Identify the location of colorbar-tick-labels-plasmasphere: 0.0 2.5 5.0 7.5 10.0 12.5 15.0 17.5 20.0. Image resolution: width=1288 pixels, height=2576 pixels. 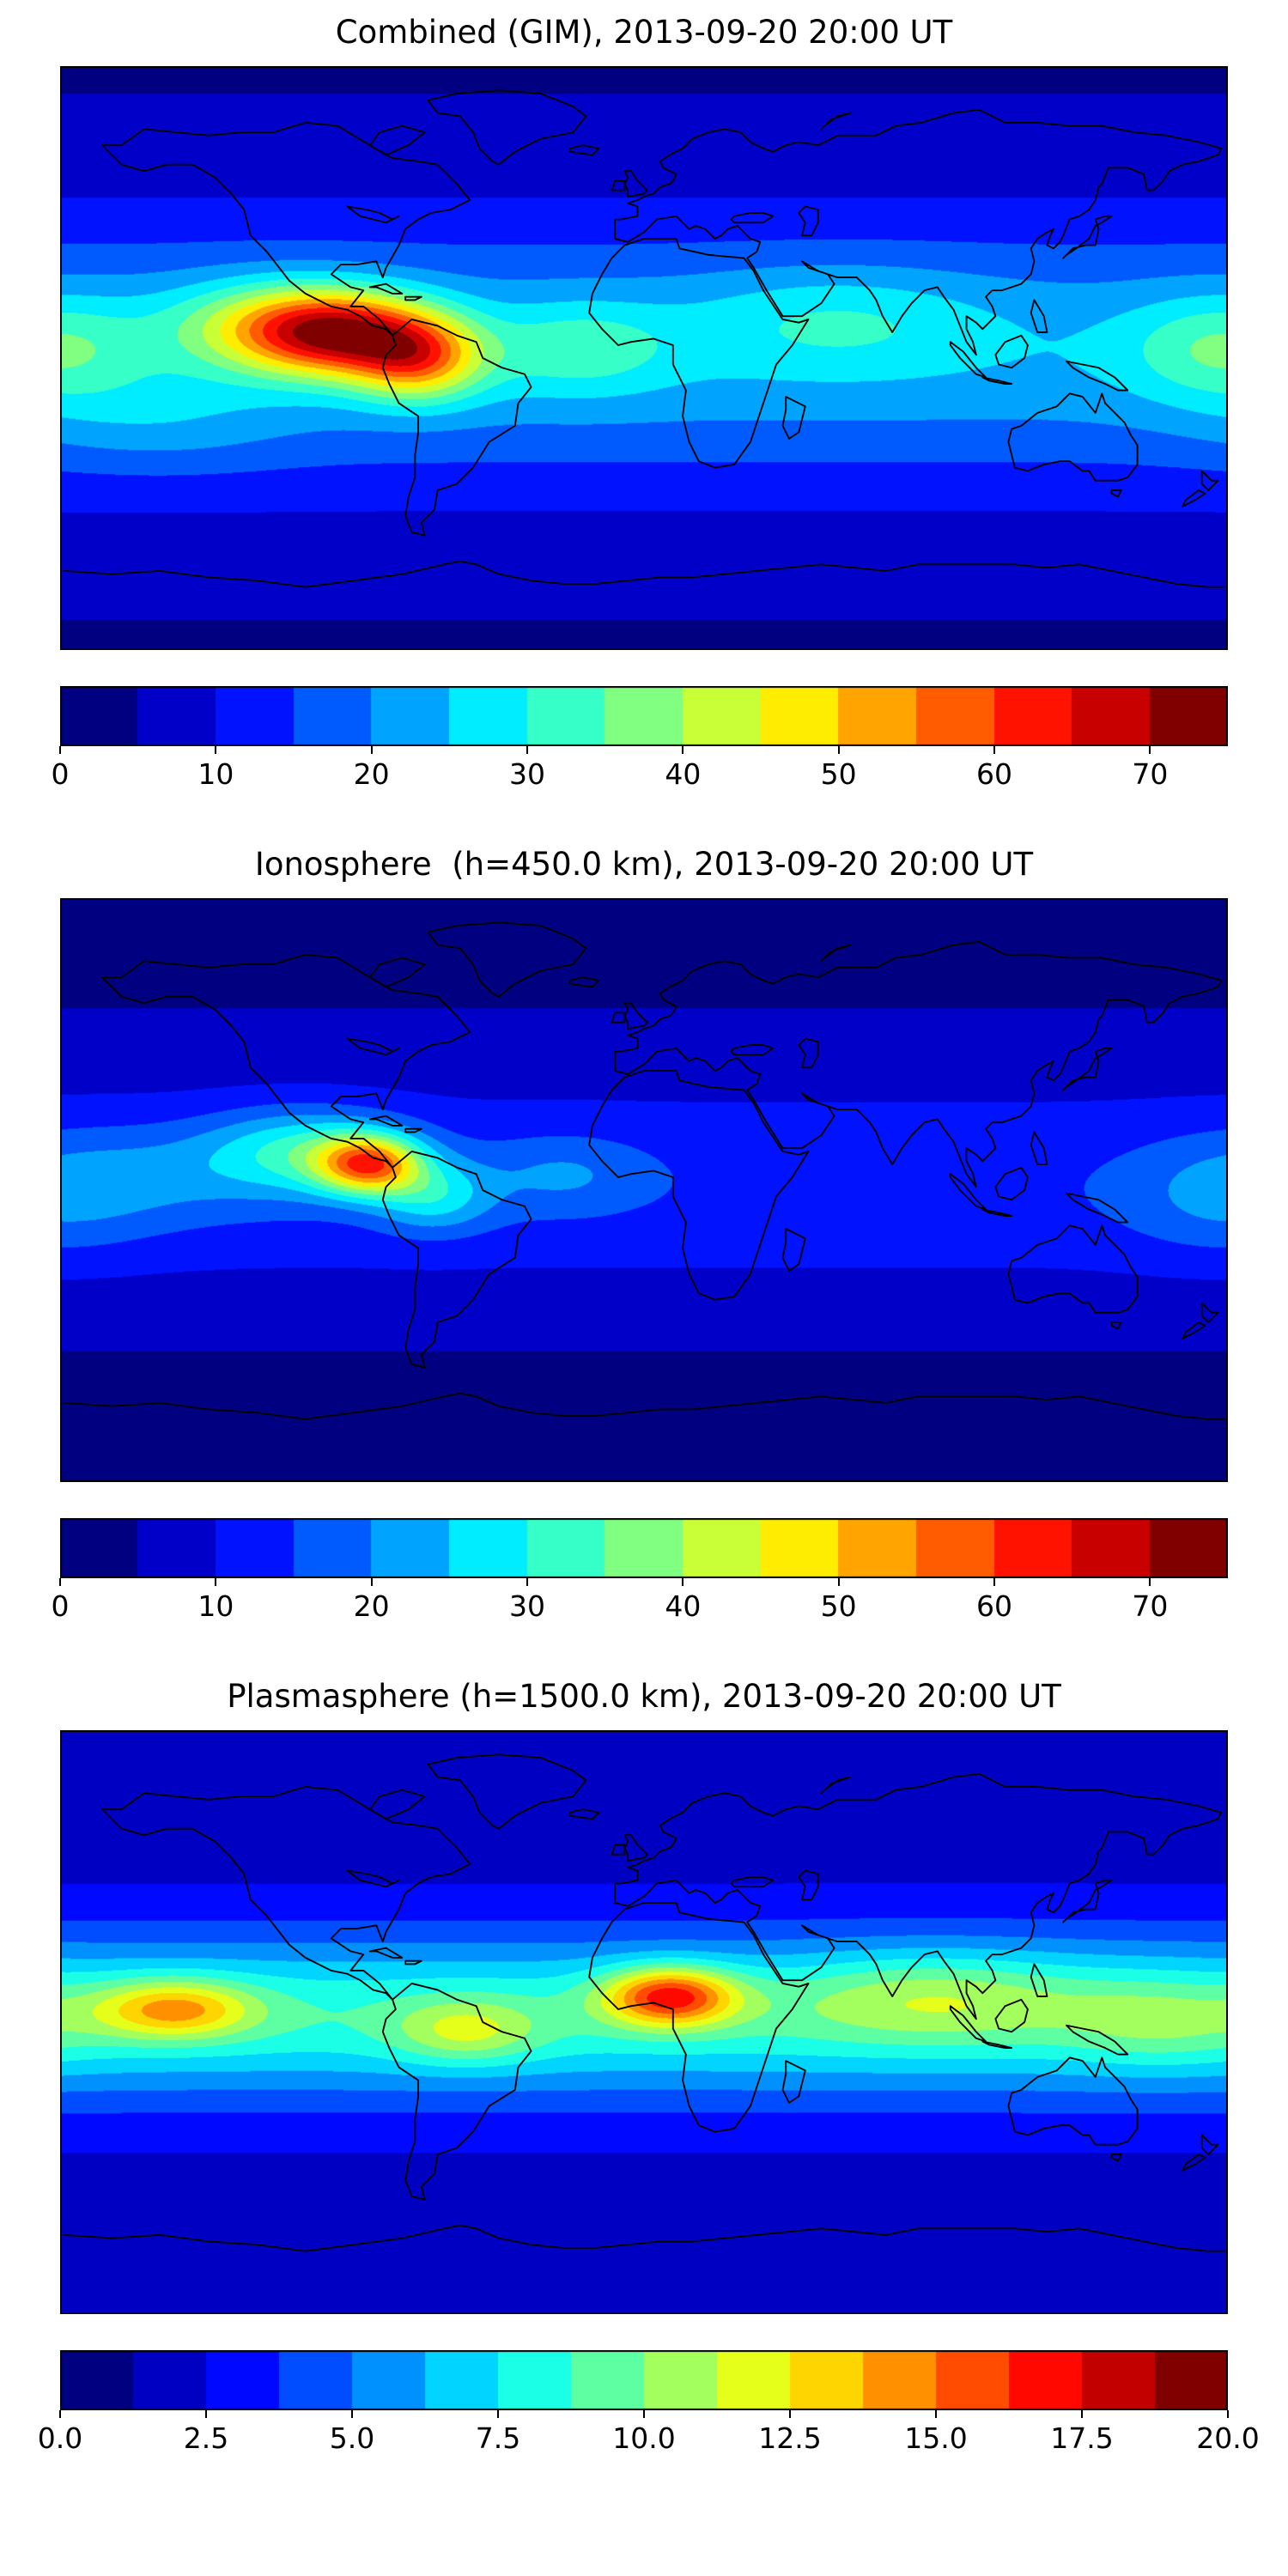
(649, 2436).